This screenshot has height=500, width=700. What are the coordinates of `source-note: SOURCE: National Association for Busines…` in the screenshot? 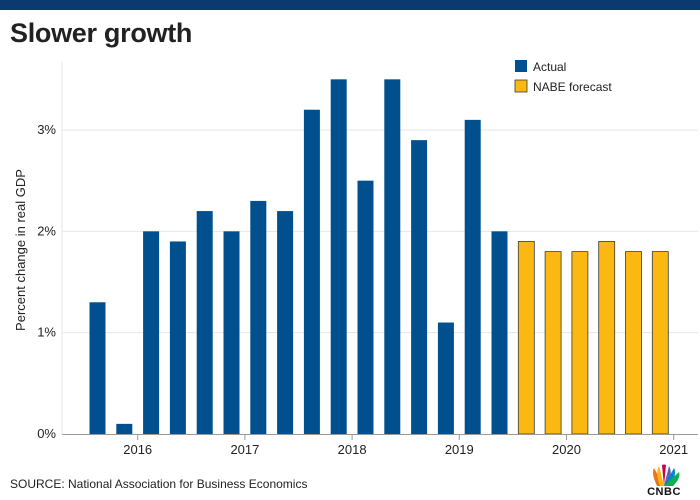 It's located at (159, 484).